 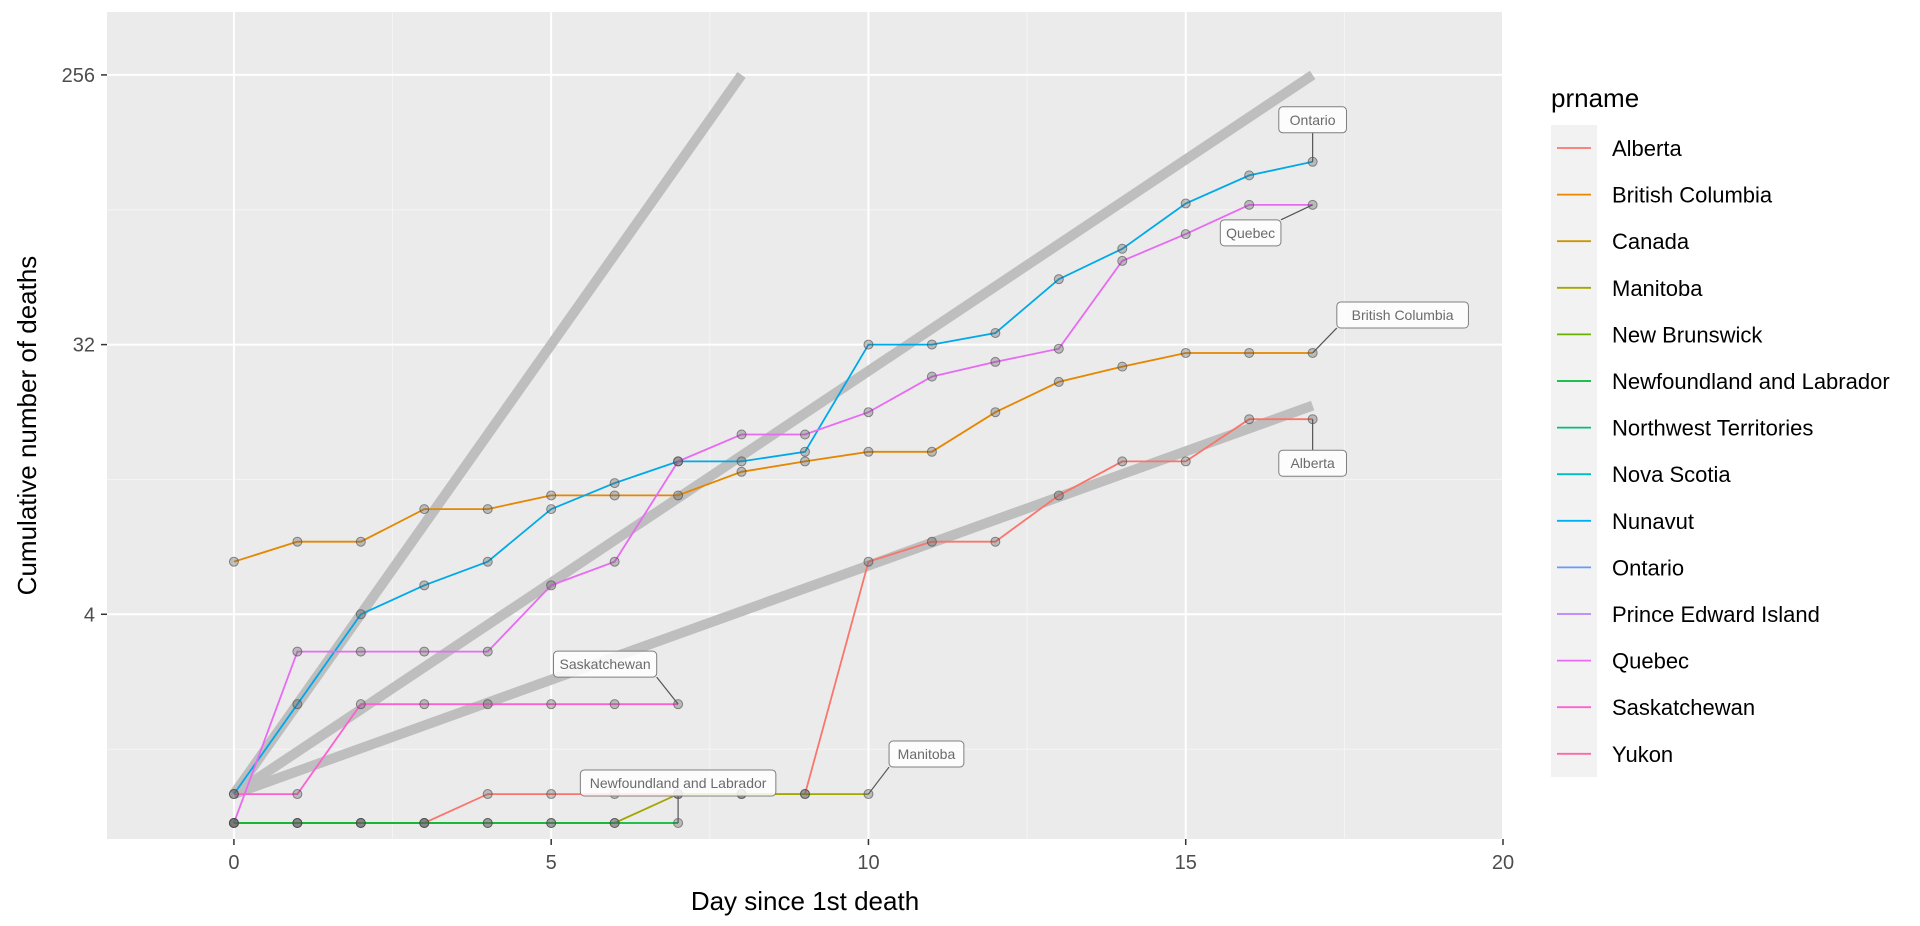 What do you see at coordinates (1650, 661) in the screenshot?
I see `legend-label: Quebec` at bounding box center [1650, 661].